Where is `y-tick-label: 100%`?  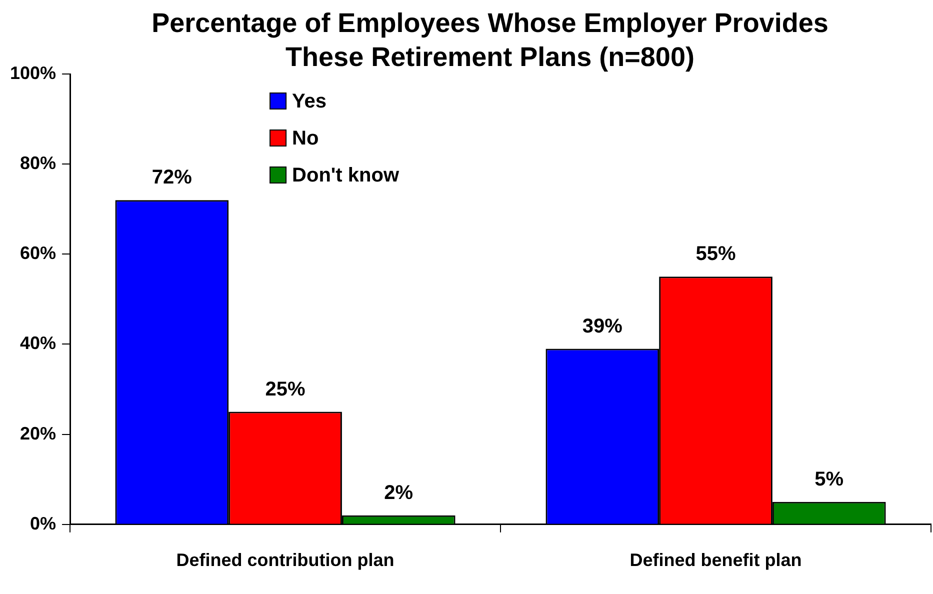
y-tick-label: 100% is located at coordinates (33, 72).